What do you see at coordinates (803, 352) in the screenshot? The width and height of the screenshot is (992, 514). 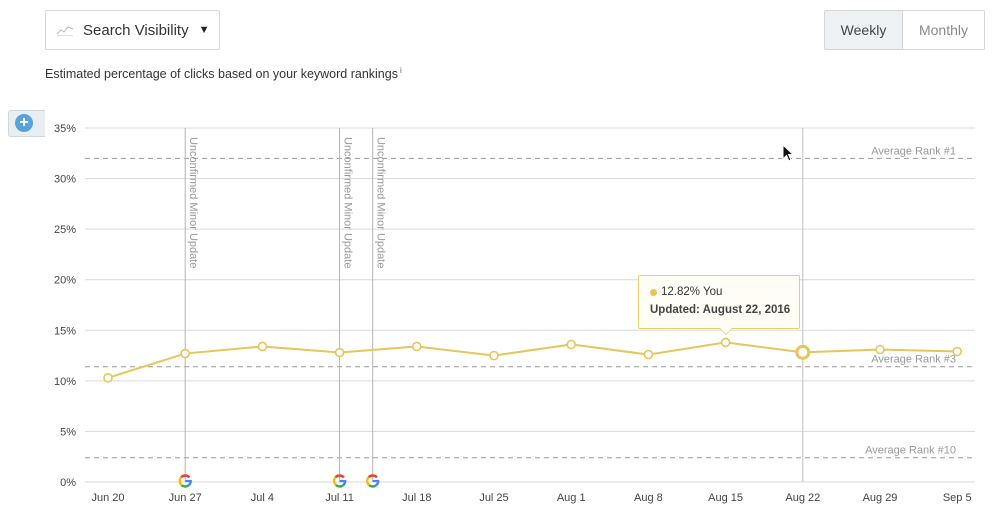 I see `highlighted-data-point` at bounding box center [803, 352].